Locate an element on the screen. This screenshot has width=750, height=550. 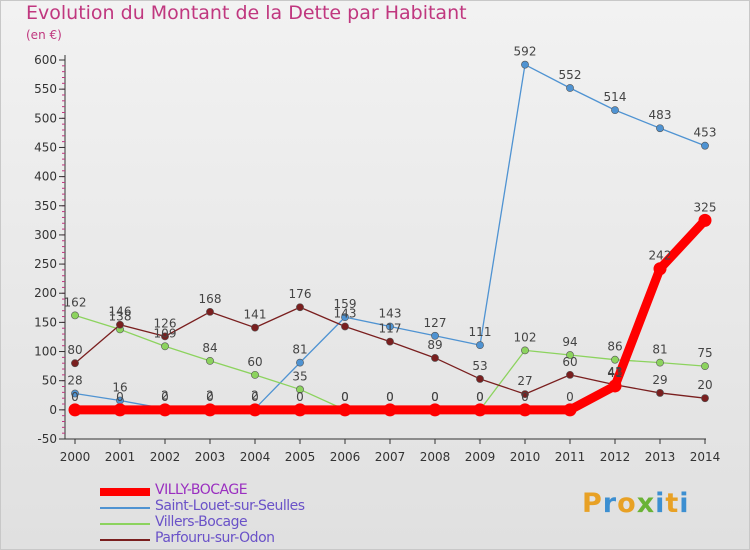
logo-letter: r is located at coordinates (610, 503).